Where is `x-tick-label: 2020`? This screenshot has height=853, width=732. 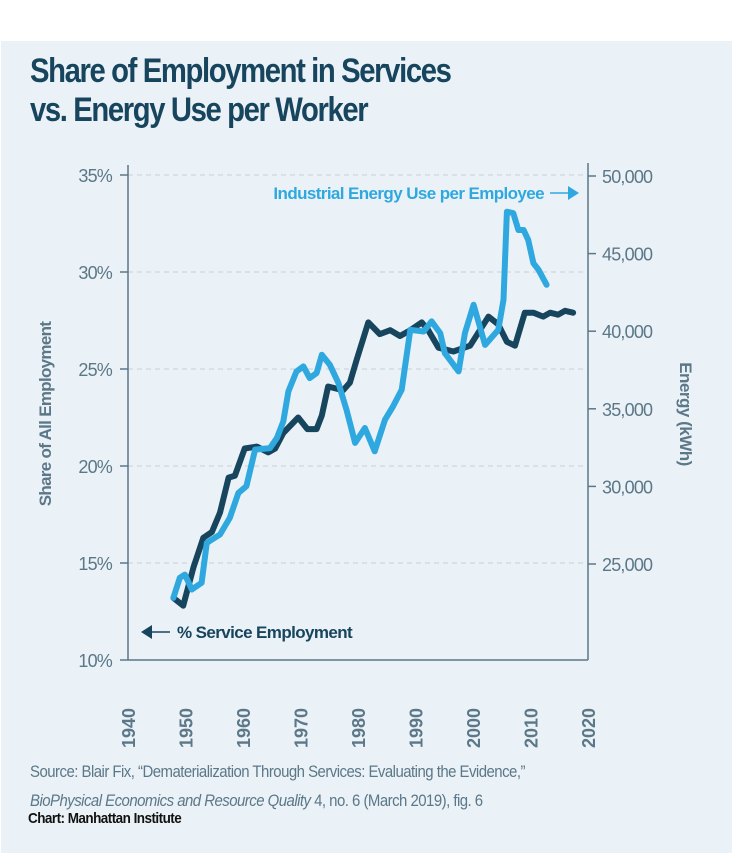 x-tick-label: 2020 is located at coordinates (589, 728).